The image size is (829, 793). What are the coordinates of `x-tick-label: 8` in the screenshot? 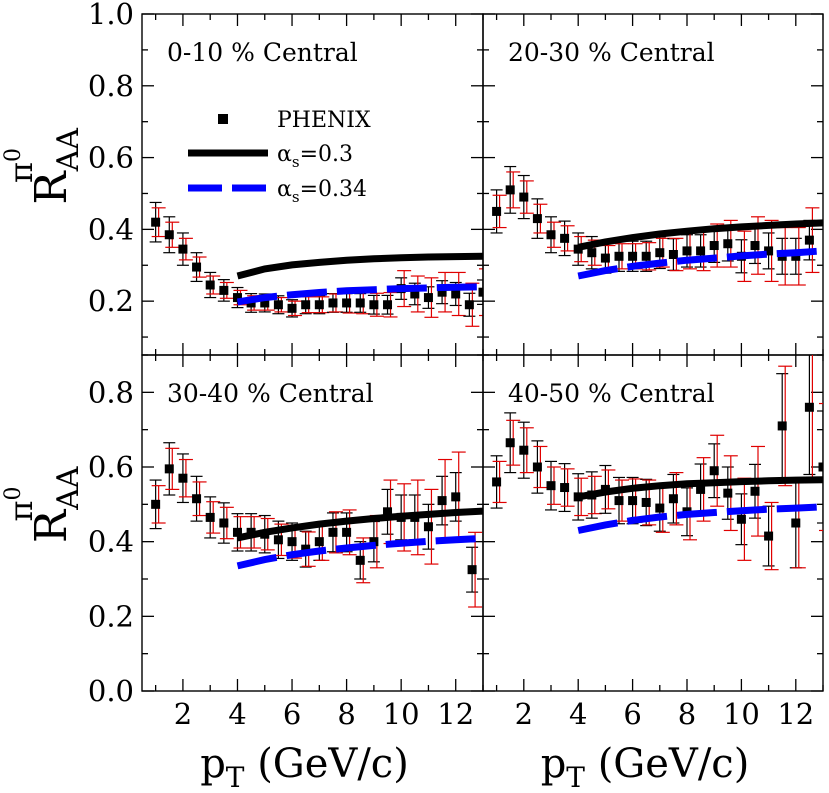 It's located at (346, 714).